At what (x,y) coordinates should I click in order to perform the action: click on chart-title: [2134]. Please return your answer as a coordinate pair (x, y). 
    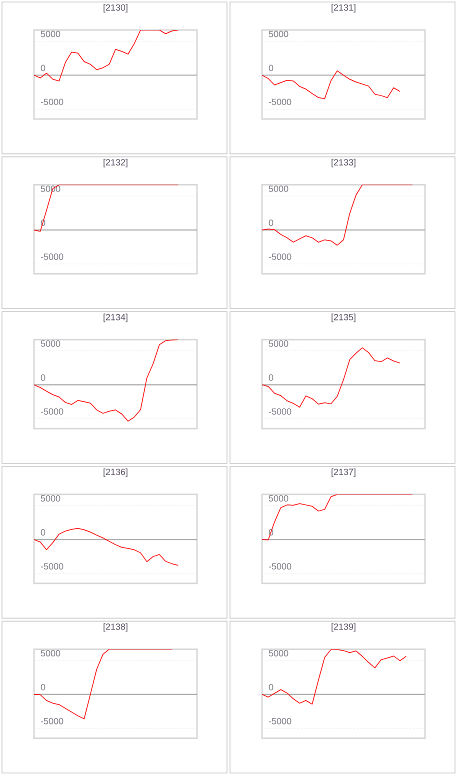
    Looking at the image, I should click on (116, 318).